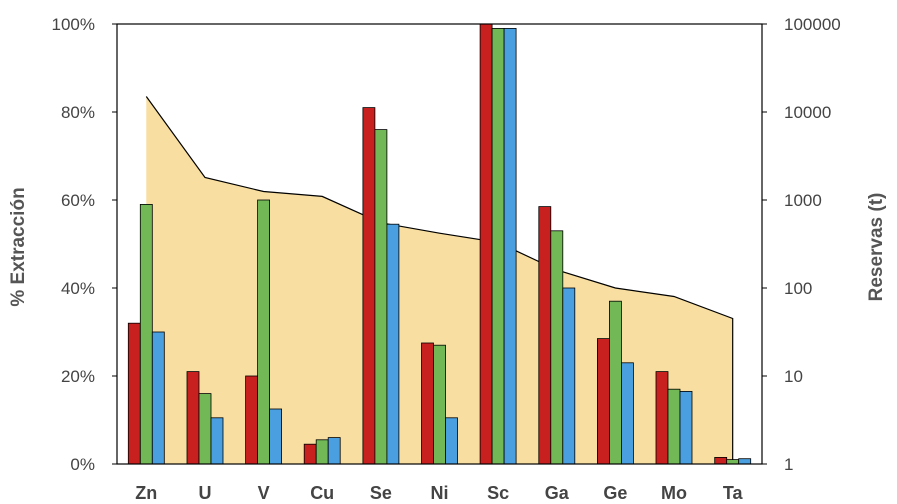 The width and height of the screenshot is (897, 504). I want to click on category-label-ni: Ni, so click(440, 493).